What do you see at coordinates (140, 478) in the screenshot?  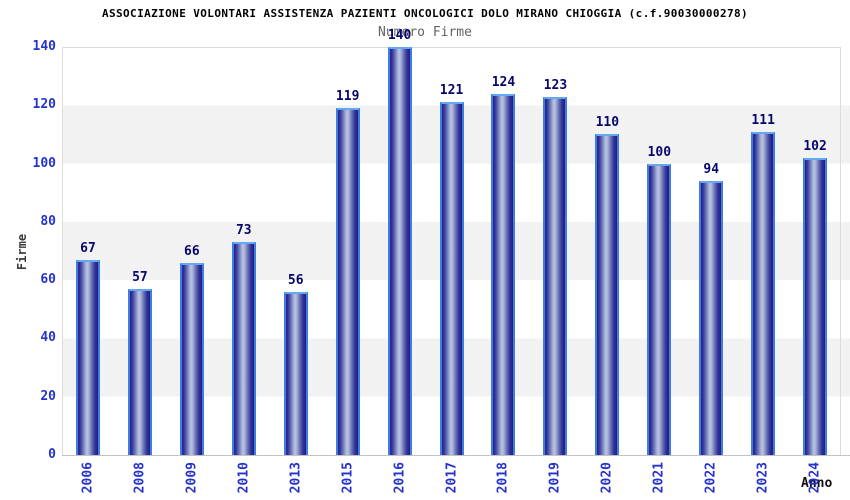 I see `x-tick-label: 2008` at bounding box center [140, 478].